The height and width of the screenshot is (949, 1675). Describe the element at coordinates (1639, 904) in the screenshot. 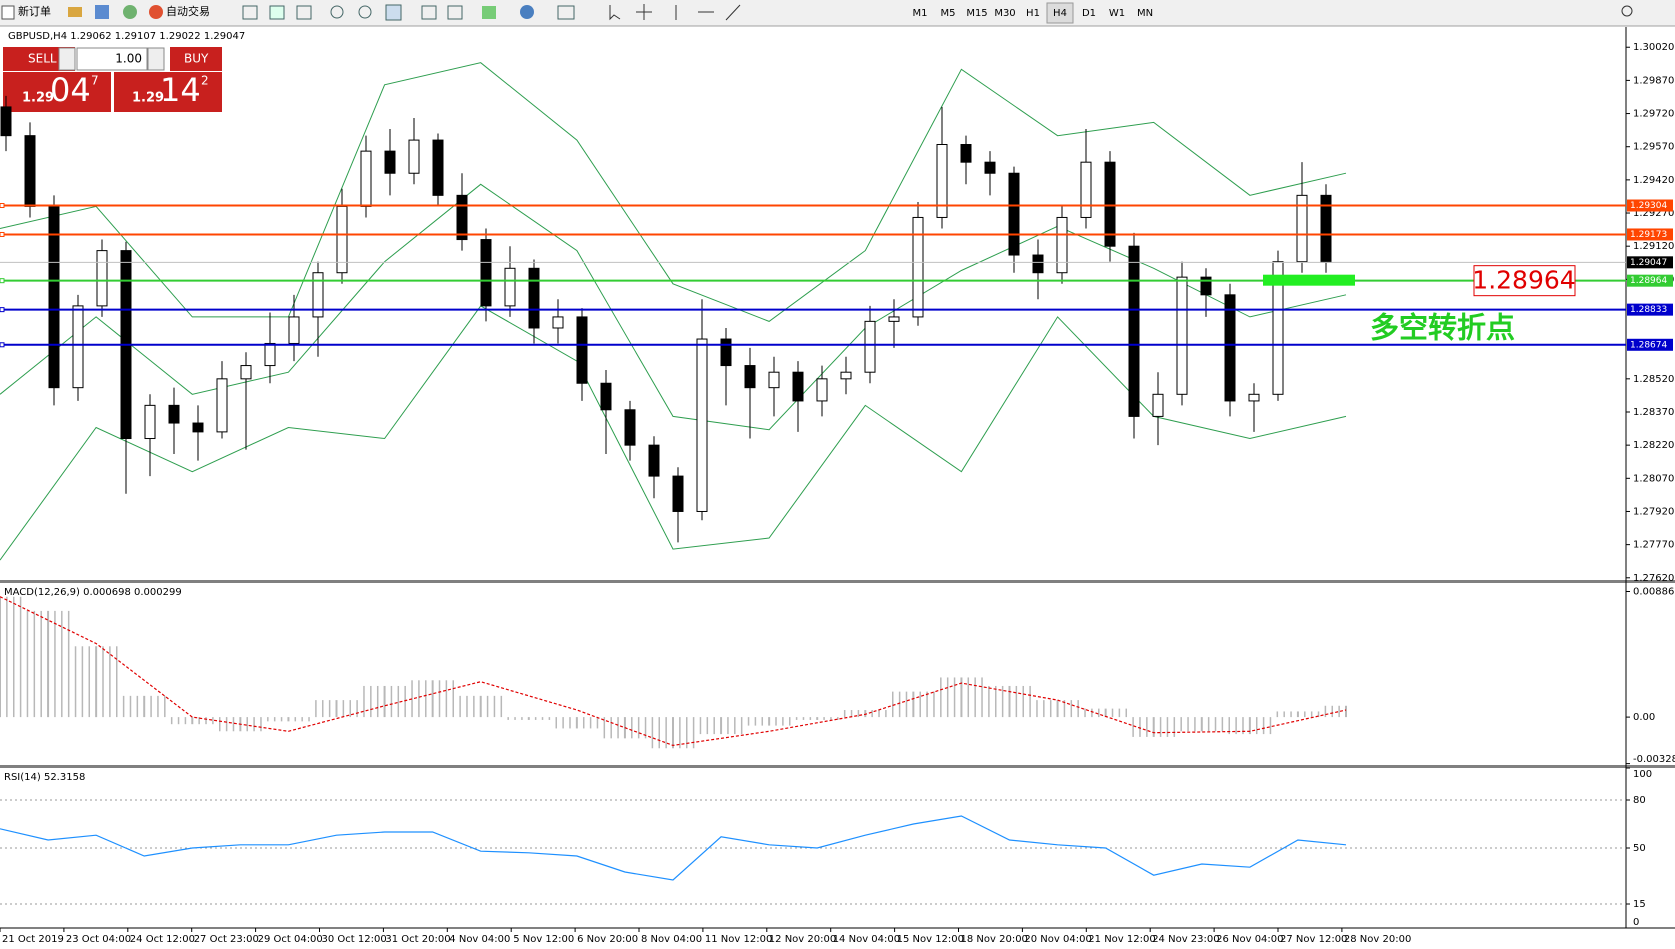

I see `y-tick-label: 15` at that location.